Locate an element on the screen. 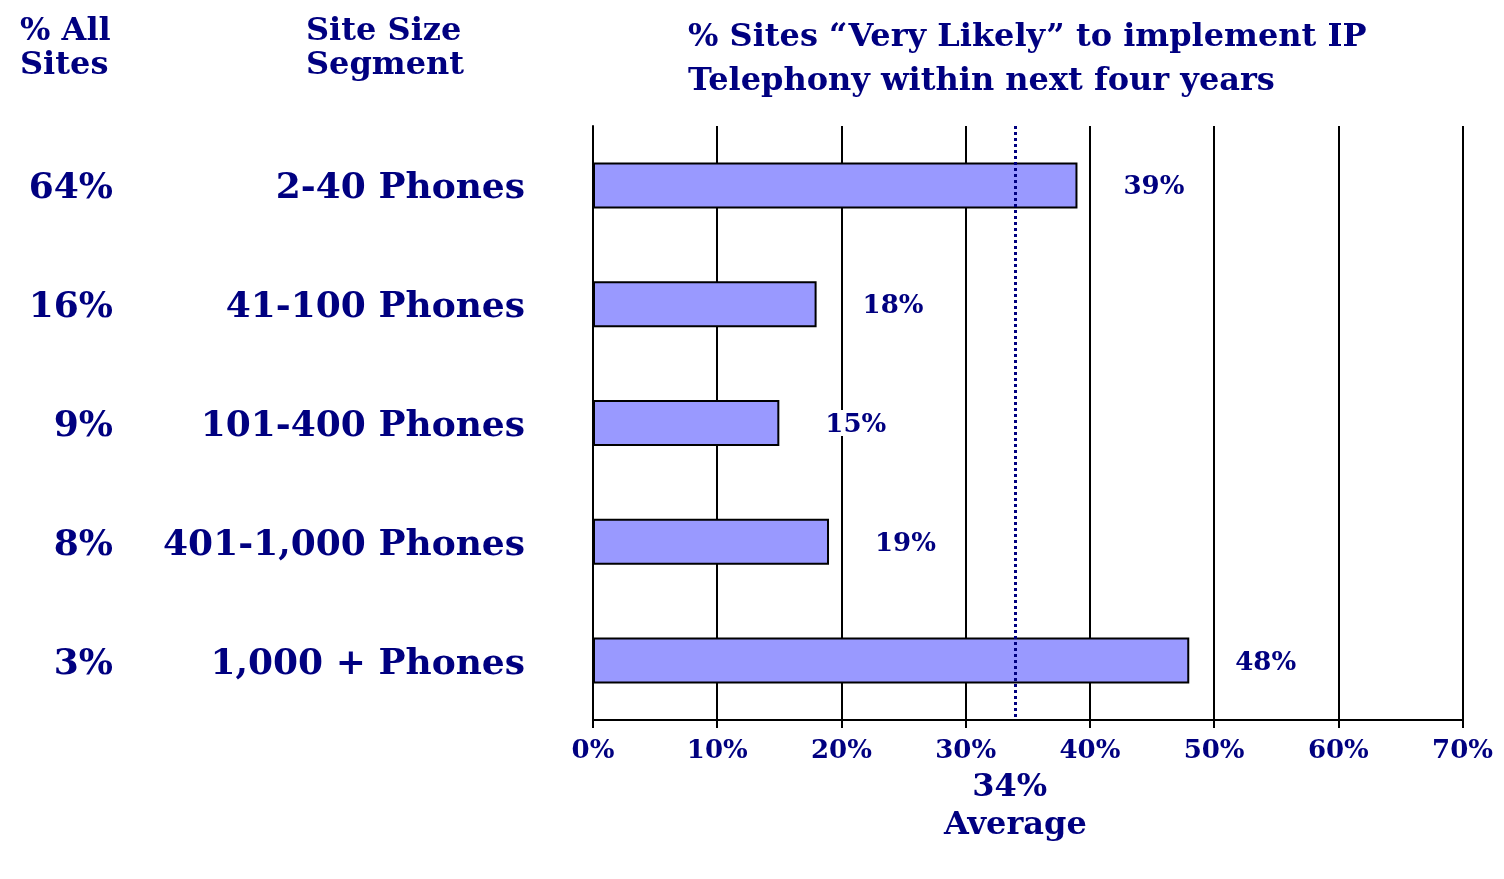 The width and height of the screenshot is (1504, 879). text: 8% is located at coordinates (83, 541).